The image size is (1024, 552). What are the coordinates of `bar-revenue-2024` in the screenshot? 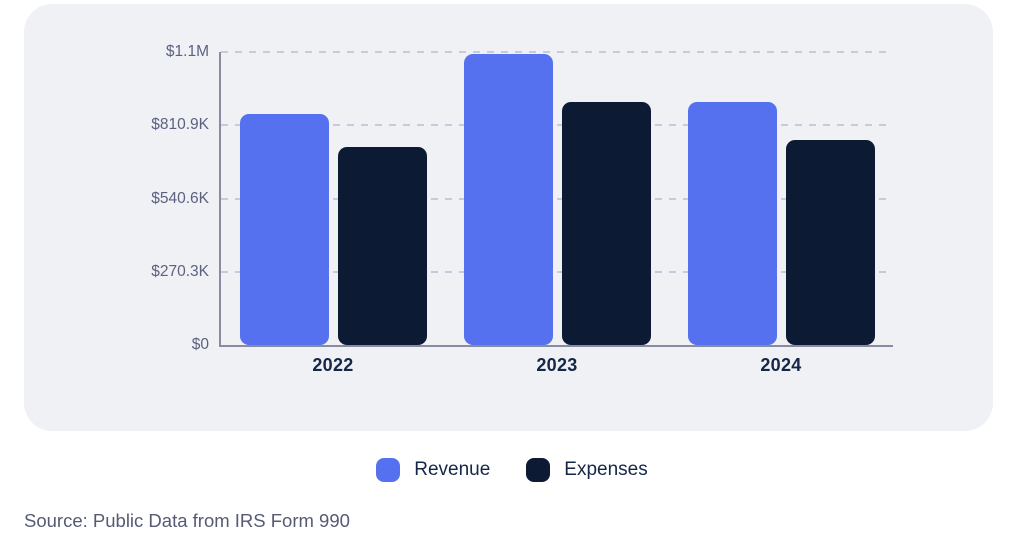 It's located at (732, 223).